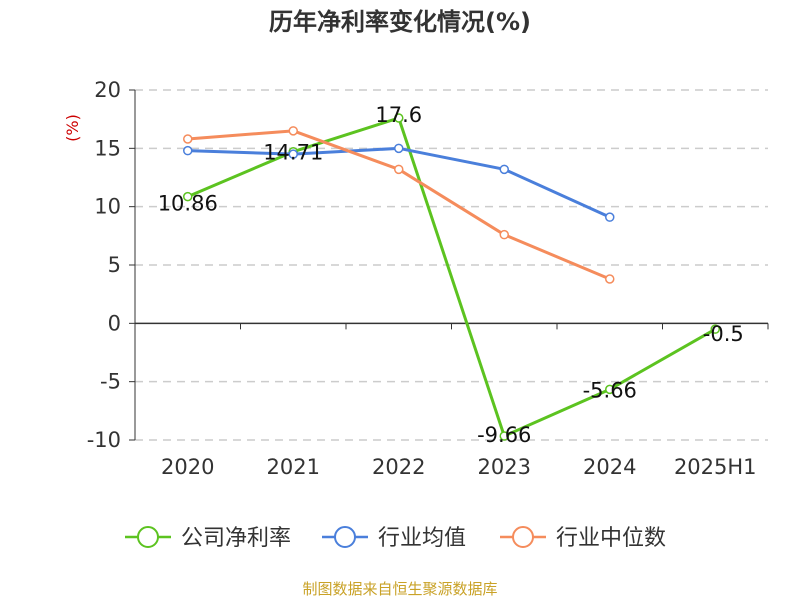 This screenshot has width=800, height=600. Describe the element at coordinates (107, 207) in the screenshot. I see `y-tick-label: 10` at that location.